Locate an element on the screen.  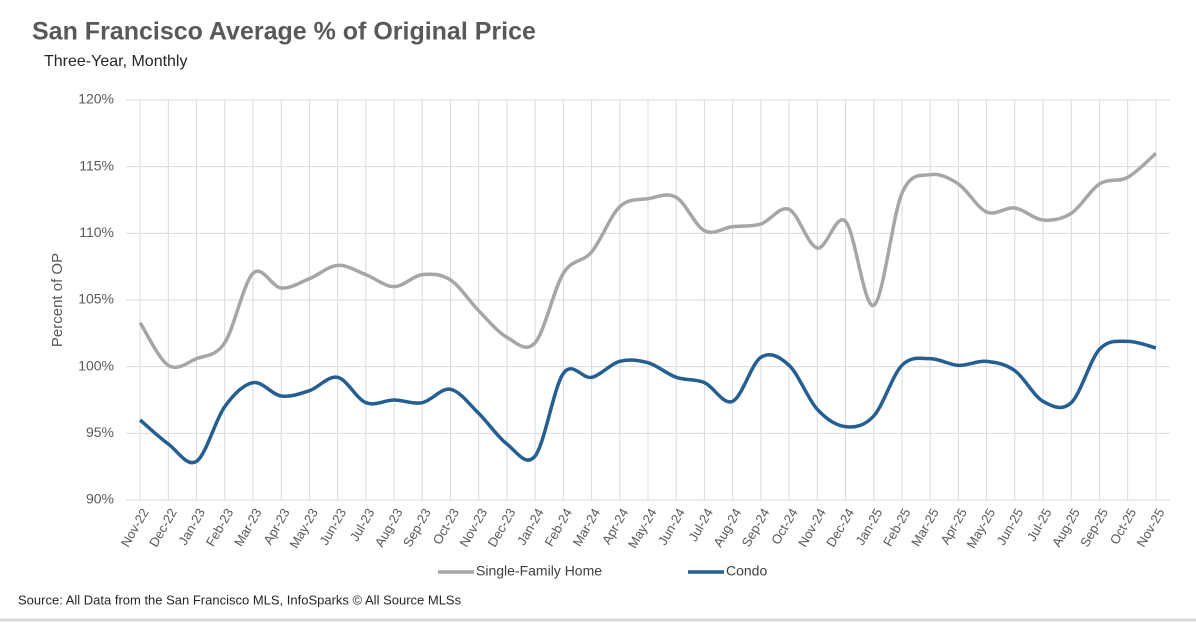
legend-label: Condo is located at coordinates (746, 571).